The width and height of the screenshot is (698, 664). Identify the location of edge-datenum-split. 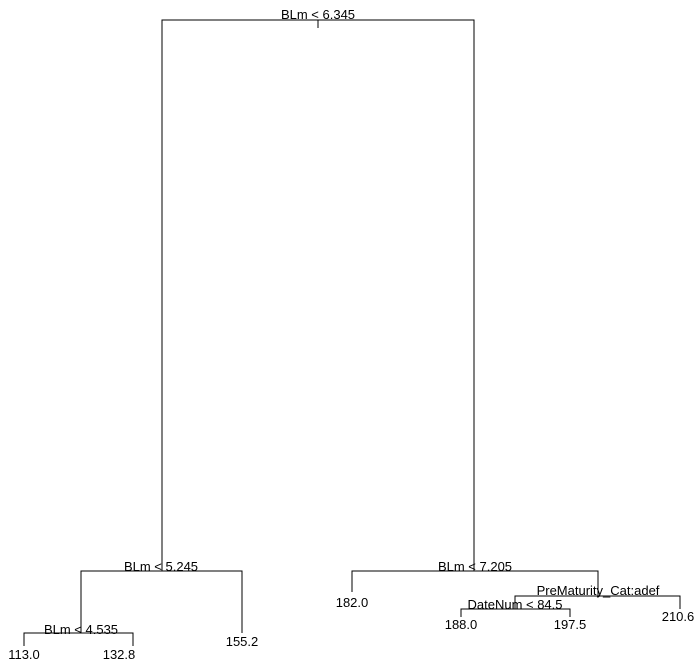
(515, 612).